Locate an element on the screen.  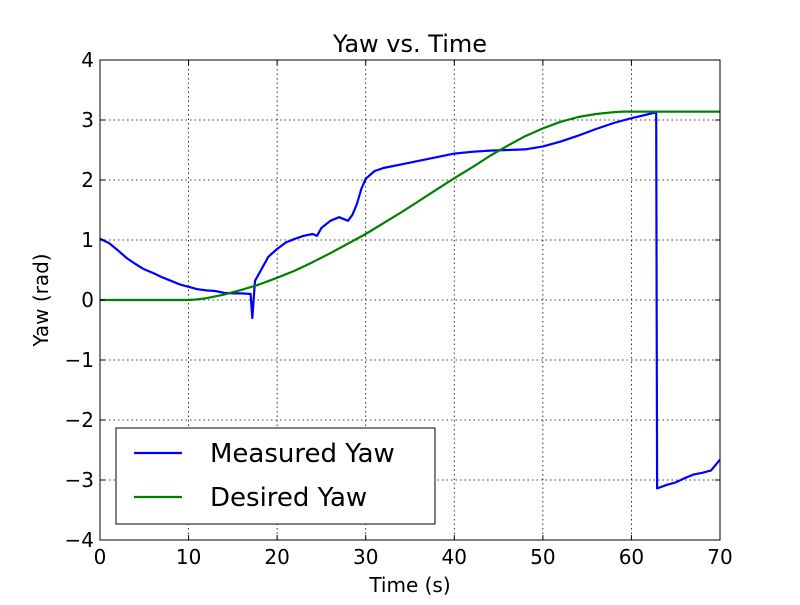
x-tick-label: 30 is located at coordinates (365, 557).